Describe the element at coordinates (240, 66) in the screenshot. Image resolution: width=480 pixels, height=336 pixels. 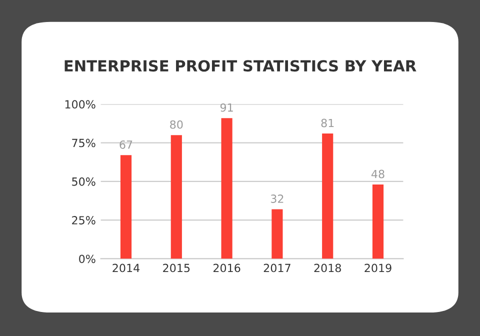
I see `chart-title: ENTERPRISE PROFIT STATISTICS BY YEAR` at that location.